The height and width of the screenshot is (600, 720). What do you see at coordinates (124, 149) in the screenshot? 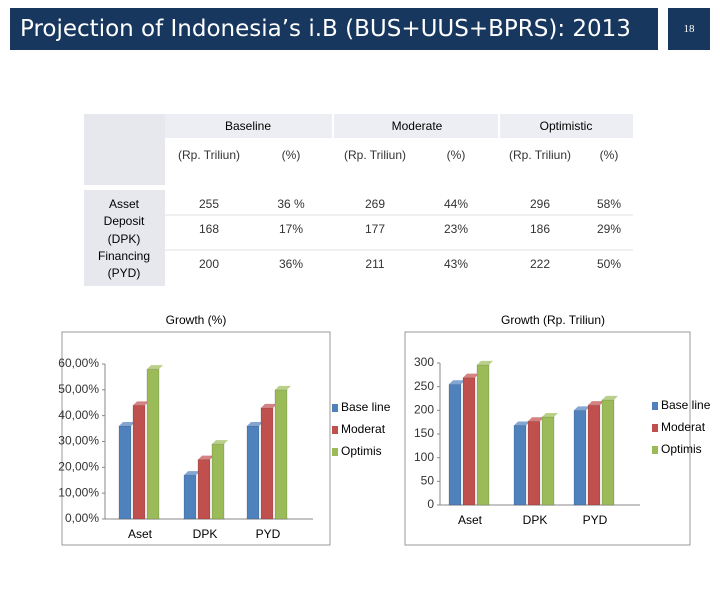
I see `table-corner` at bounding box center [124, 149].